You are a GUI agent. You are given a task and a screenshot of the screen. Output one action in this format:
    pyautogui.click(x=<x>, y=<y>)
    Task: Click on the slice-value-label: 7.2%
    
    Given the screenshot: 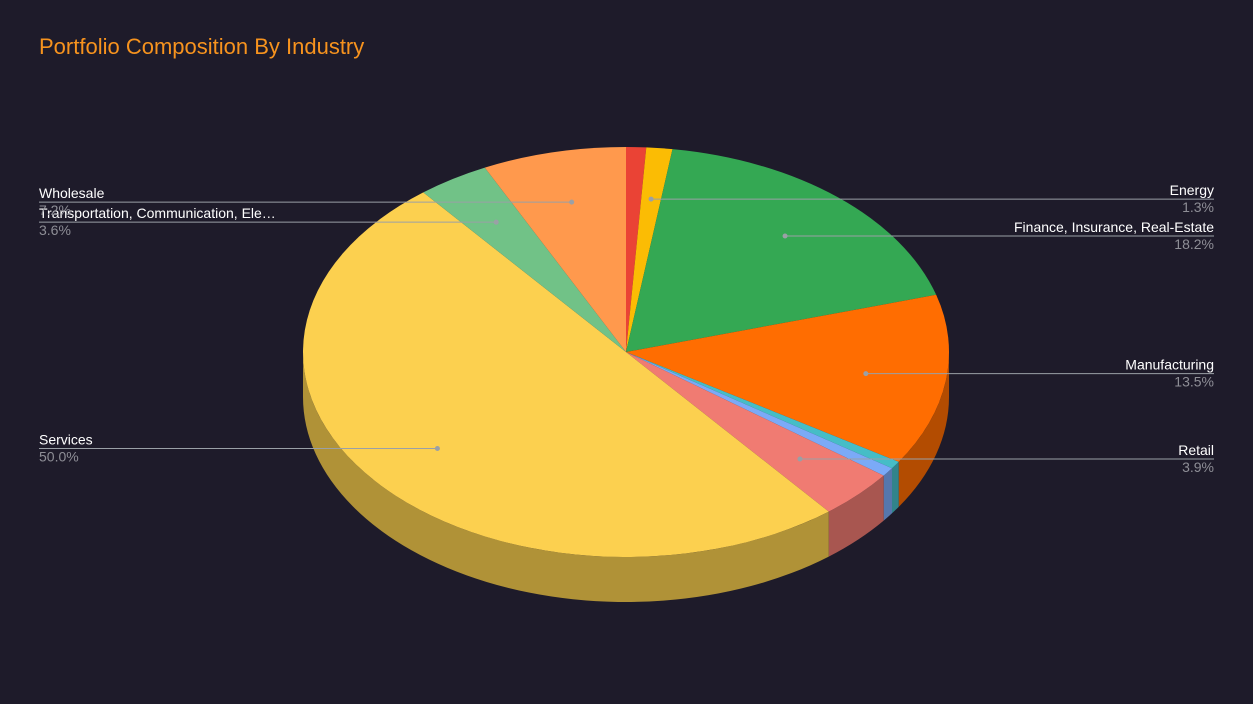 What is the action you would take?
    pyautogui.click(x=55, y=210)
    